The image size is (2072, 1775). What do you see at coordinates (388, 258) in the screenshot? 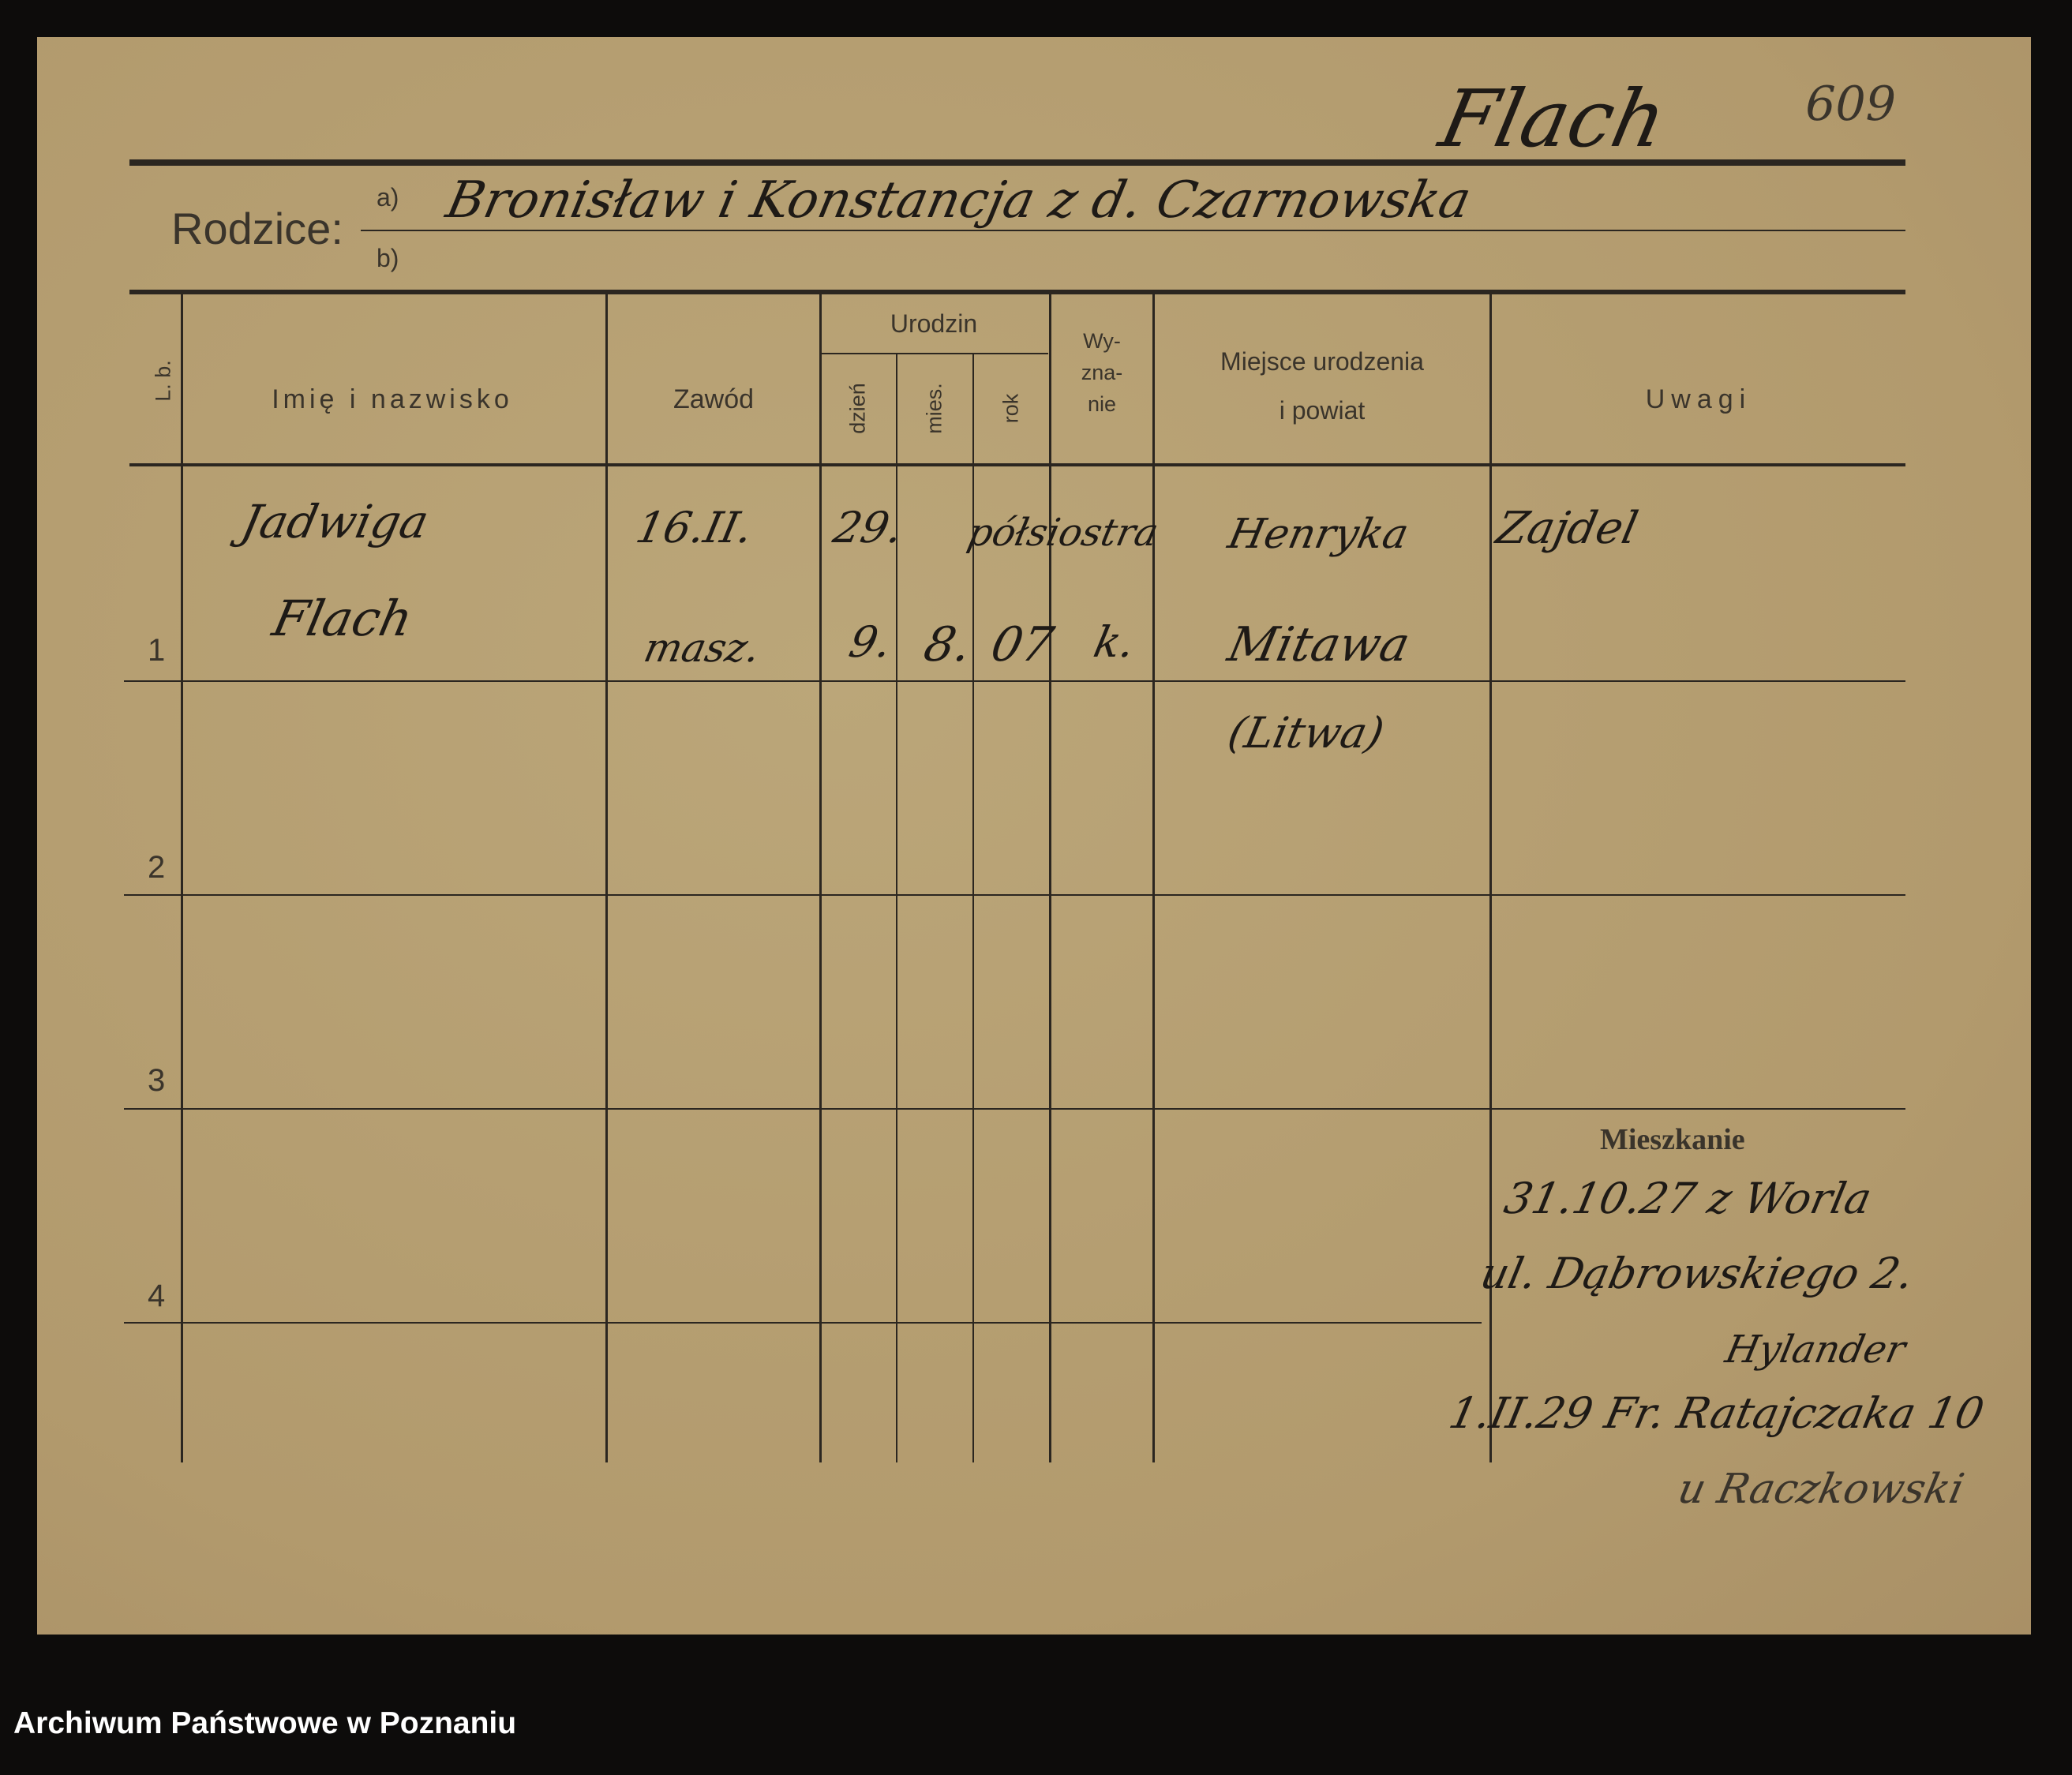
I see `parent-b-marker: b)` at bounding box center [388, 258].